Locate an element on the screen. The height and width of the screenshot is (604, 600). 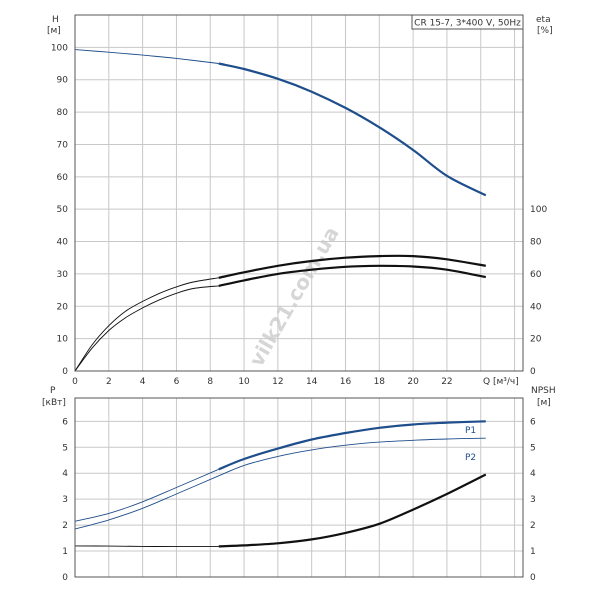
x-tick-label: 18 is located at coordinates (380, 382).